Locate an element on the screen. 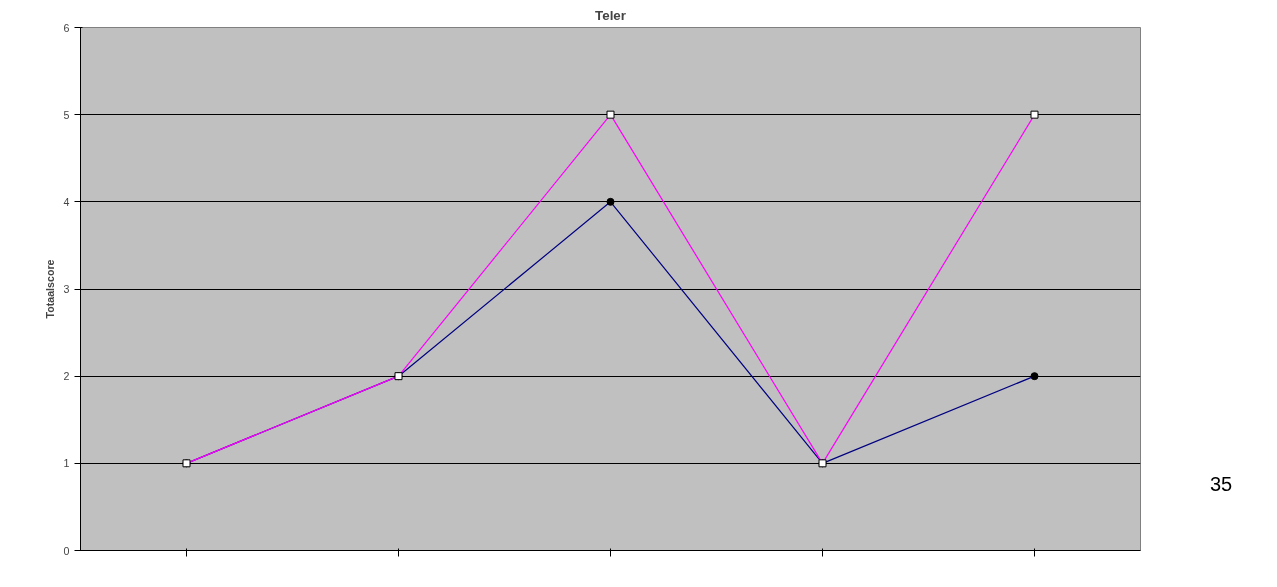 This screenshot has width=1277, height=587. y-tick-label: 3 is located at coordinates (66, 289).